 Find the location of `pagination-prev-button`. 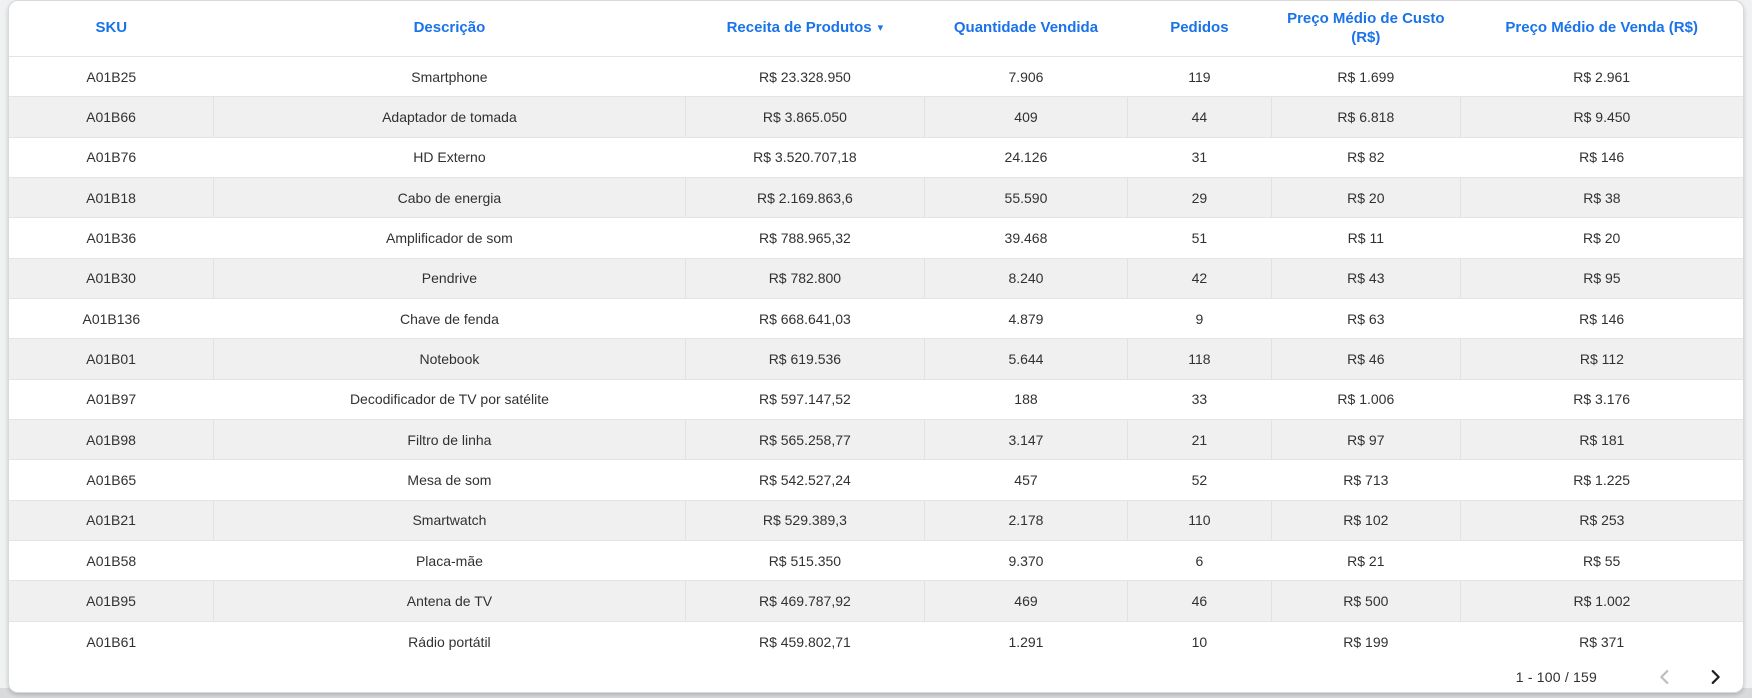

pagination-prev-button is located at coordinates (1665, 677).